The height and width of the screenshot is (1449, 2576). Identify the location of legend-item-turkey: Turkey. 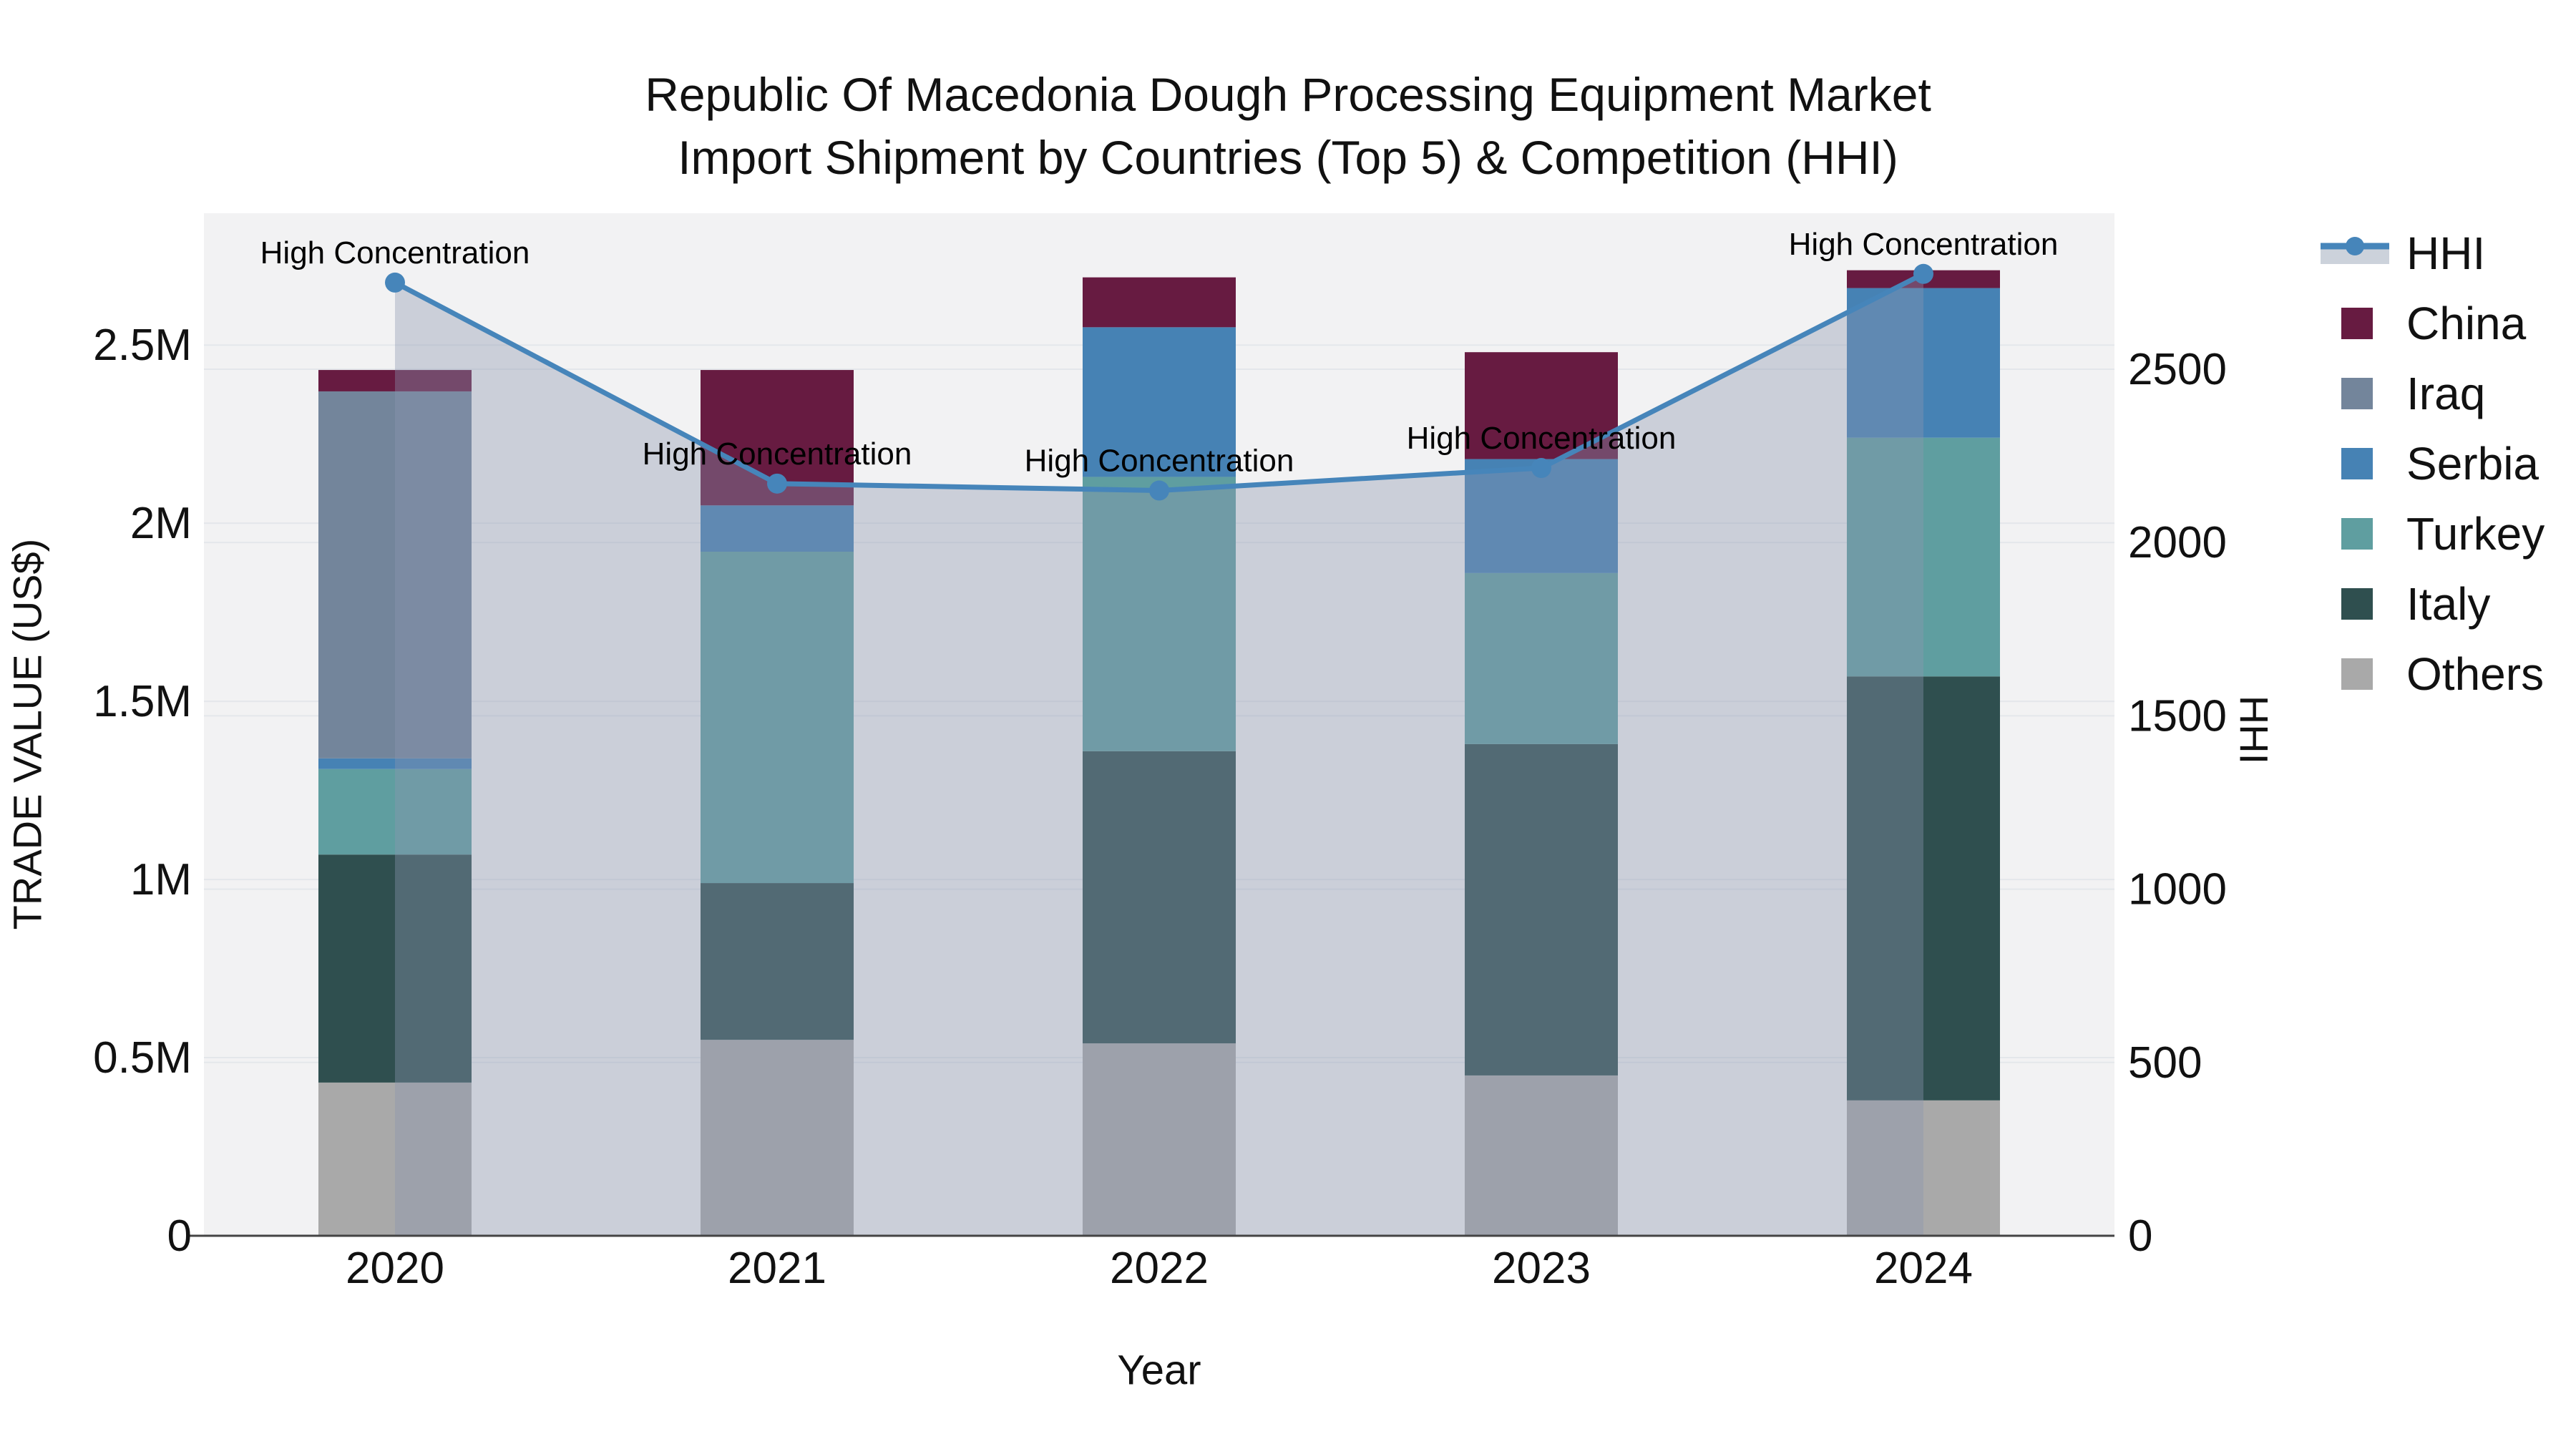
(2433, 534).